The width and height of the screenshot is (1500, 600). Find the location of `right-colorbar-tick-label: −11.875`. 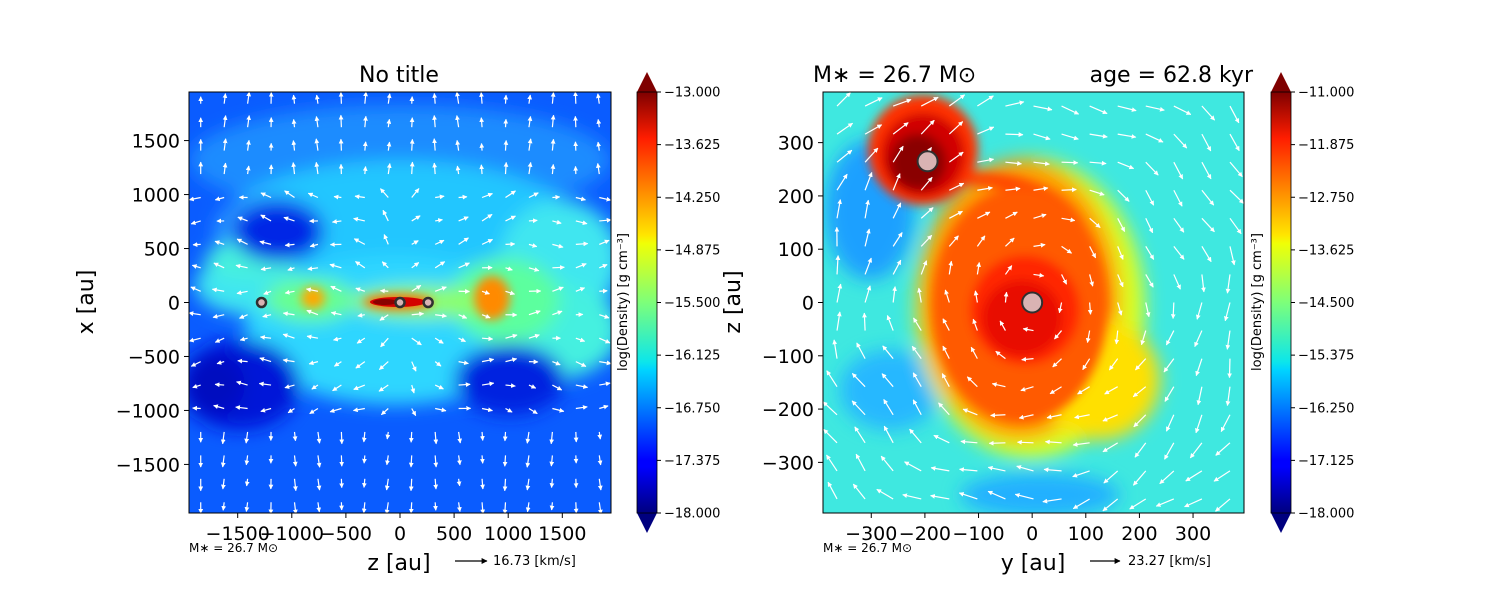

right-colorbar-tick-label: −11.875 is located at coordinates (1326, 145).